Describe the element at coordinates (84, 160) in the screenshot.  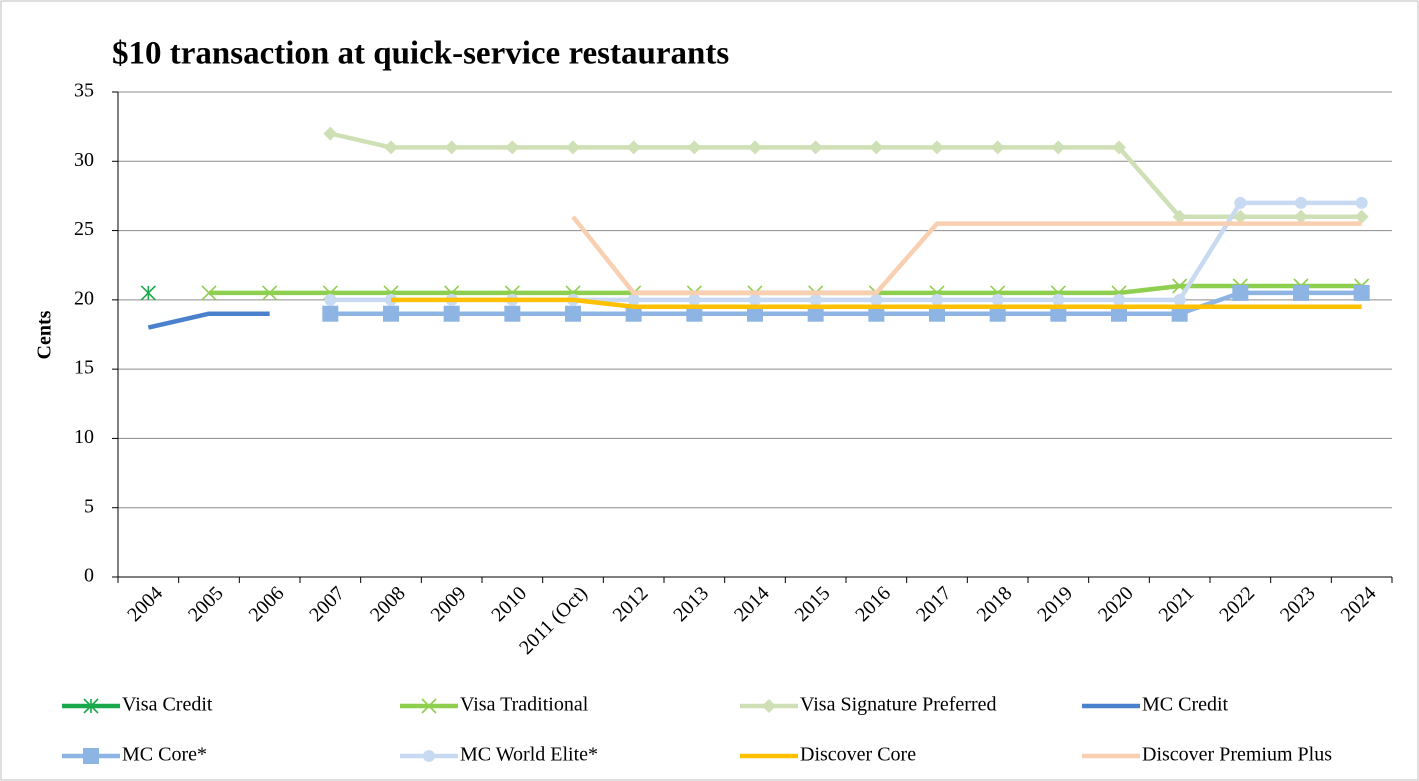
I see `y-tick-label: 30` at that location.